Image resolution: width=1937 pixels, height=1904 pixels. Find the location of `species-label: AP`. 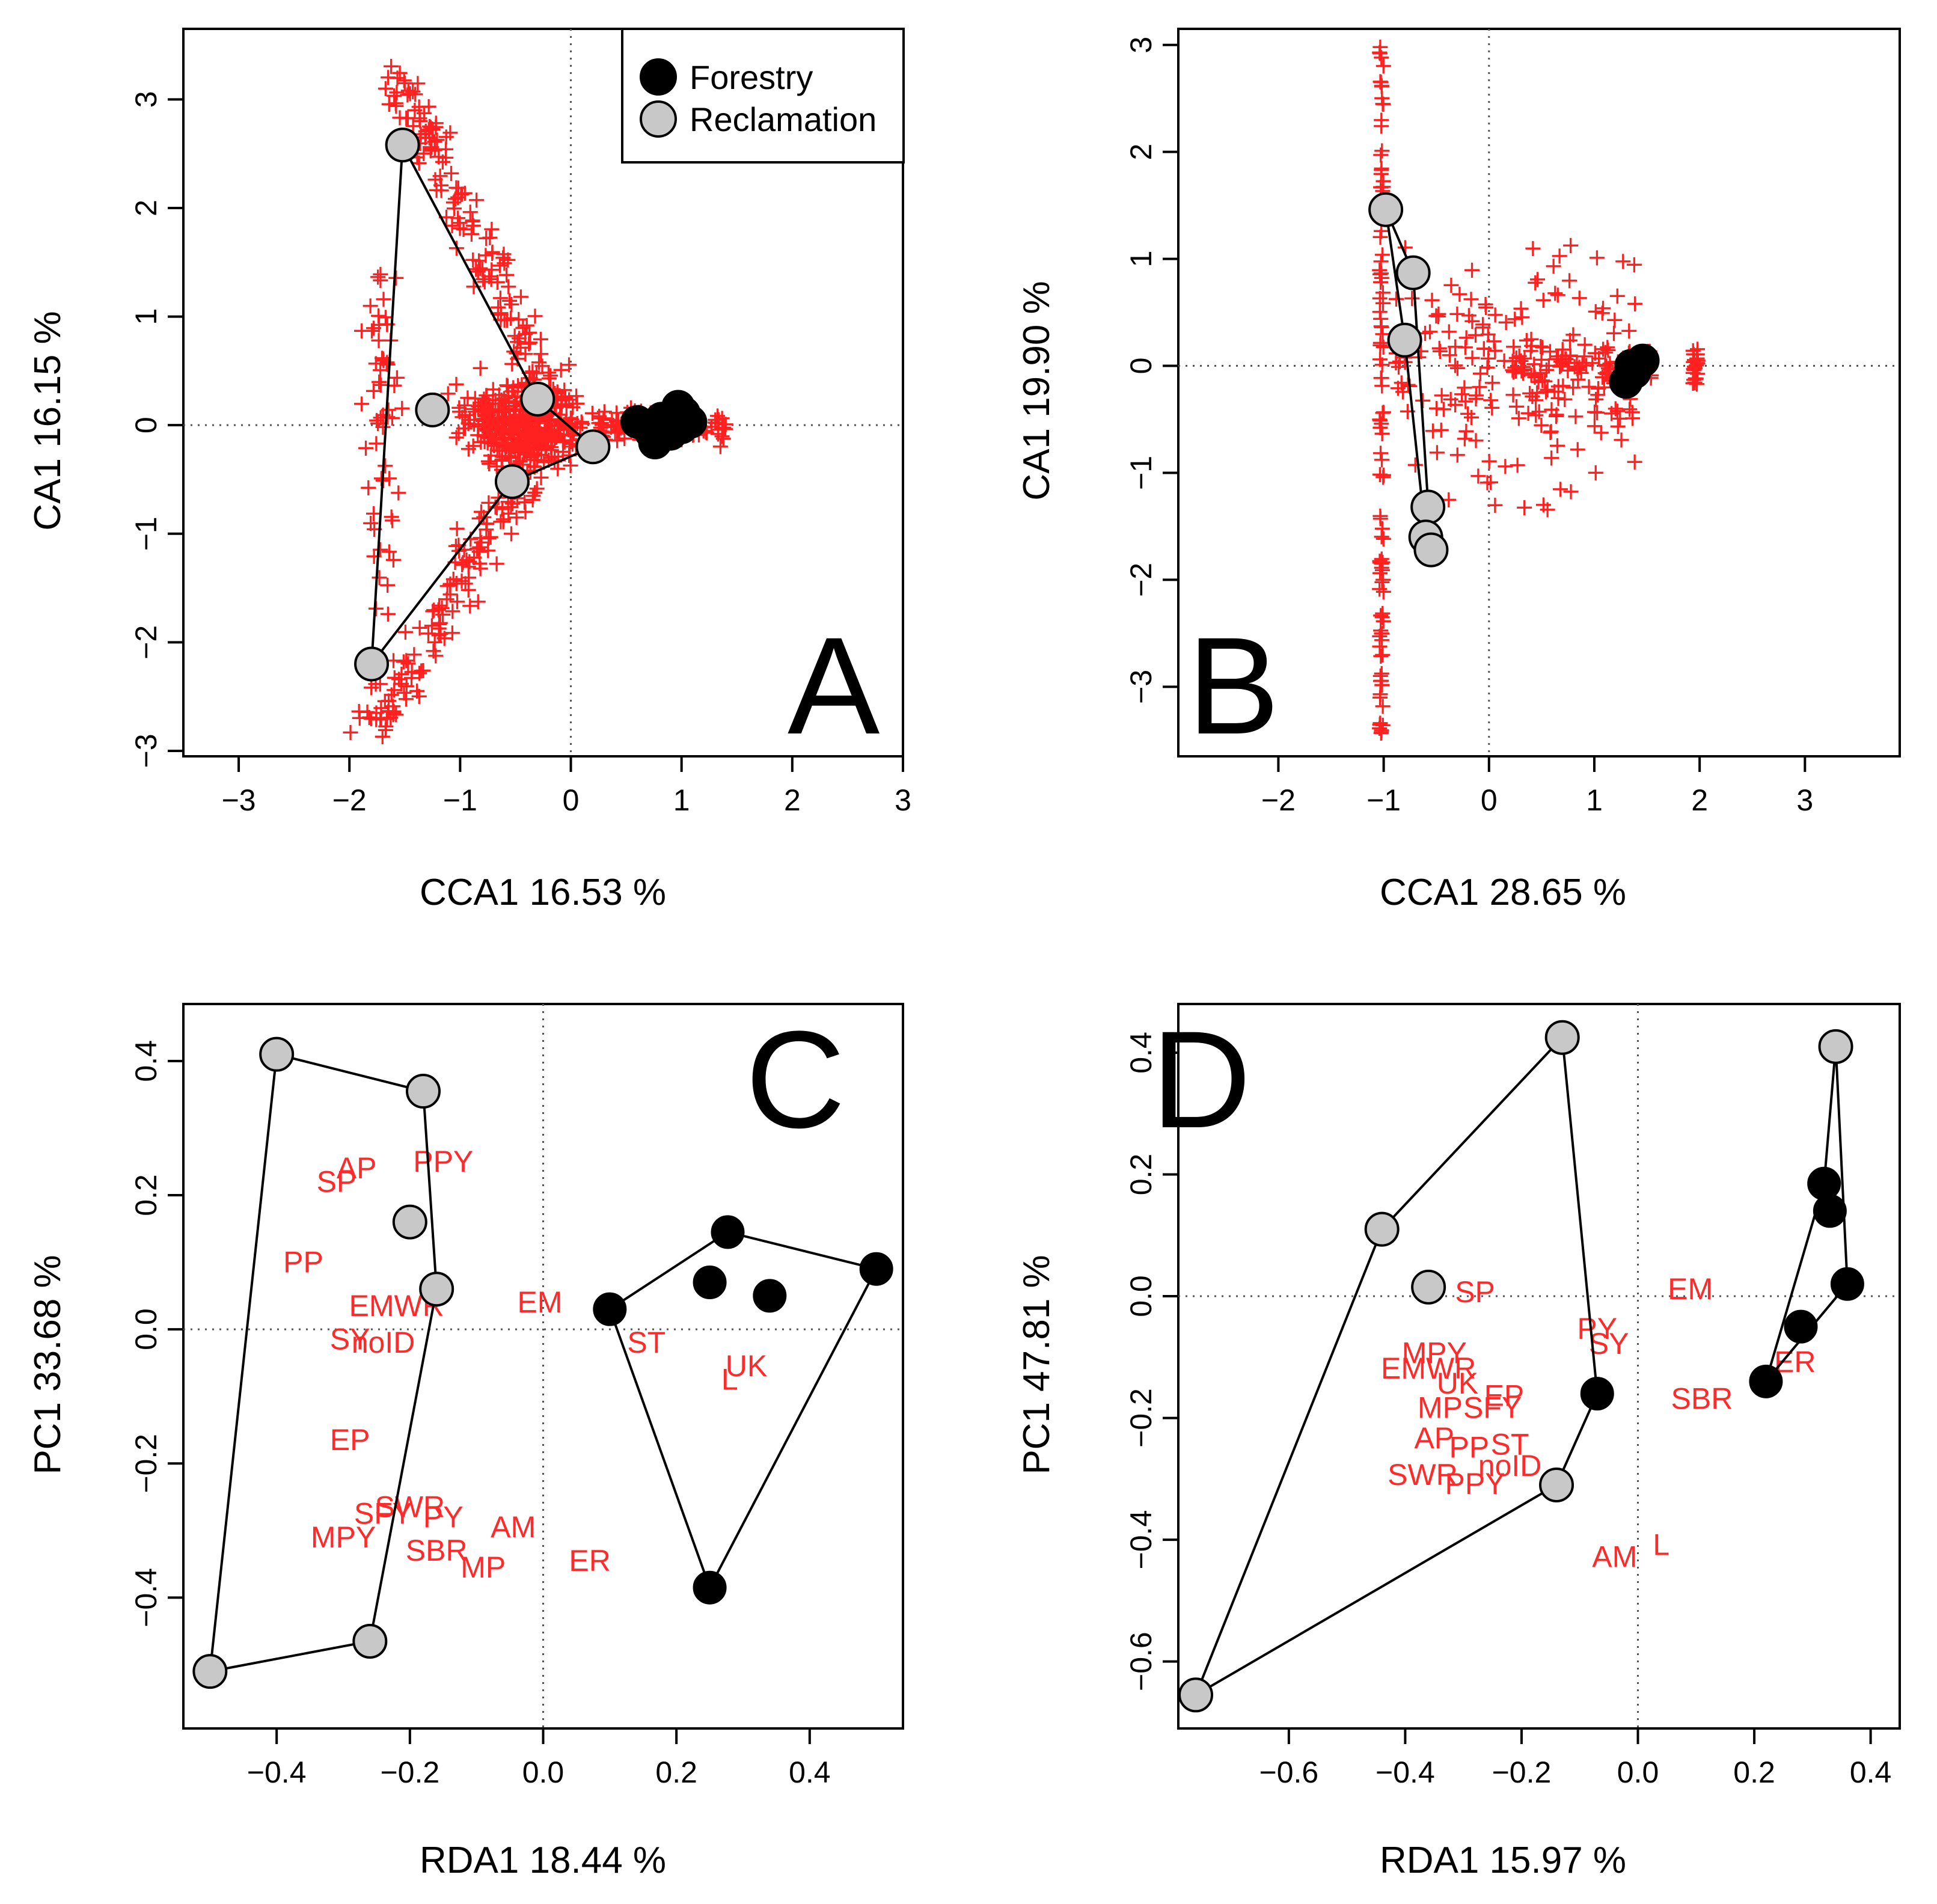

species-label: AP is located at coordinates (1434, 1438).